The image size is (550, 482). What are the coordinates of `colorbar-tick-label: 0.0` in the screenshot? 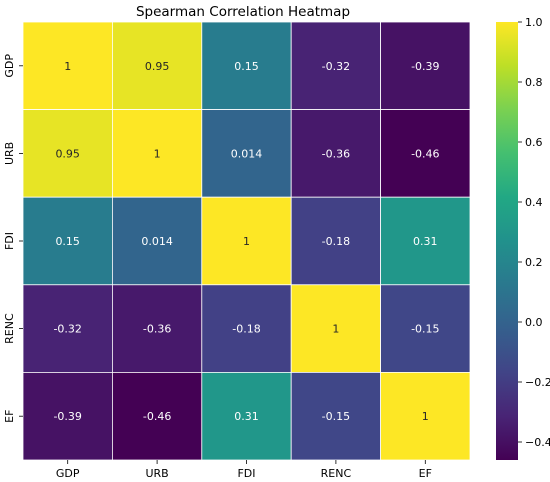 It's located at (534, 322).